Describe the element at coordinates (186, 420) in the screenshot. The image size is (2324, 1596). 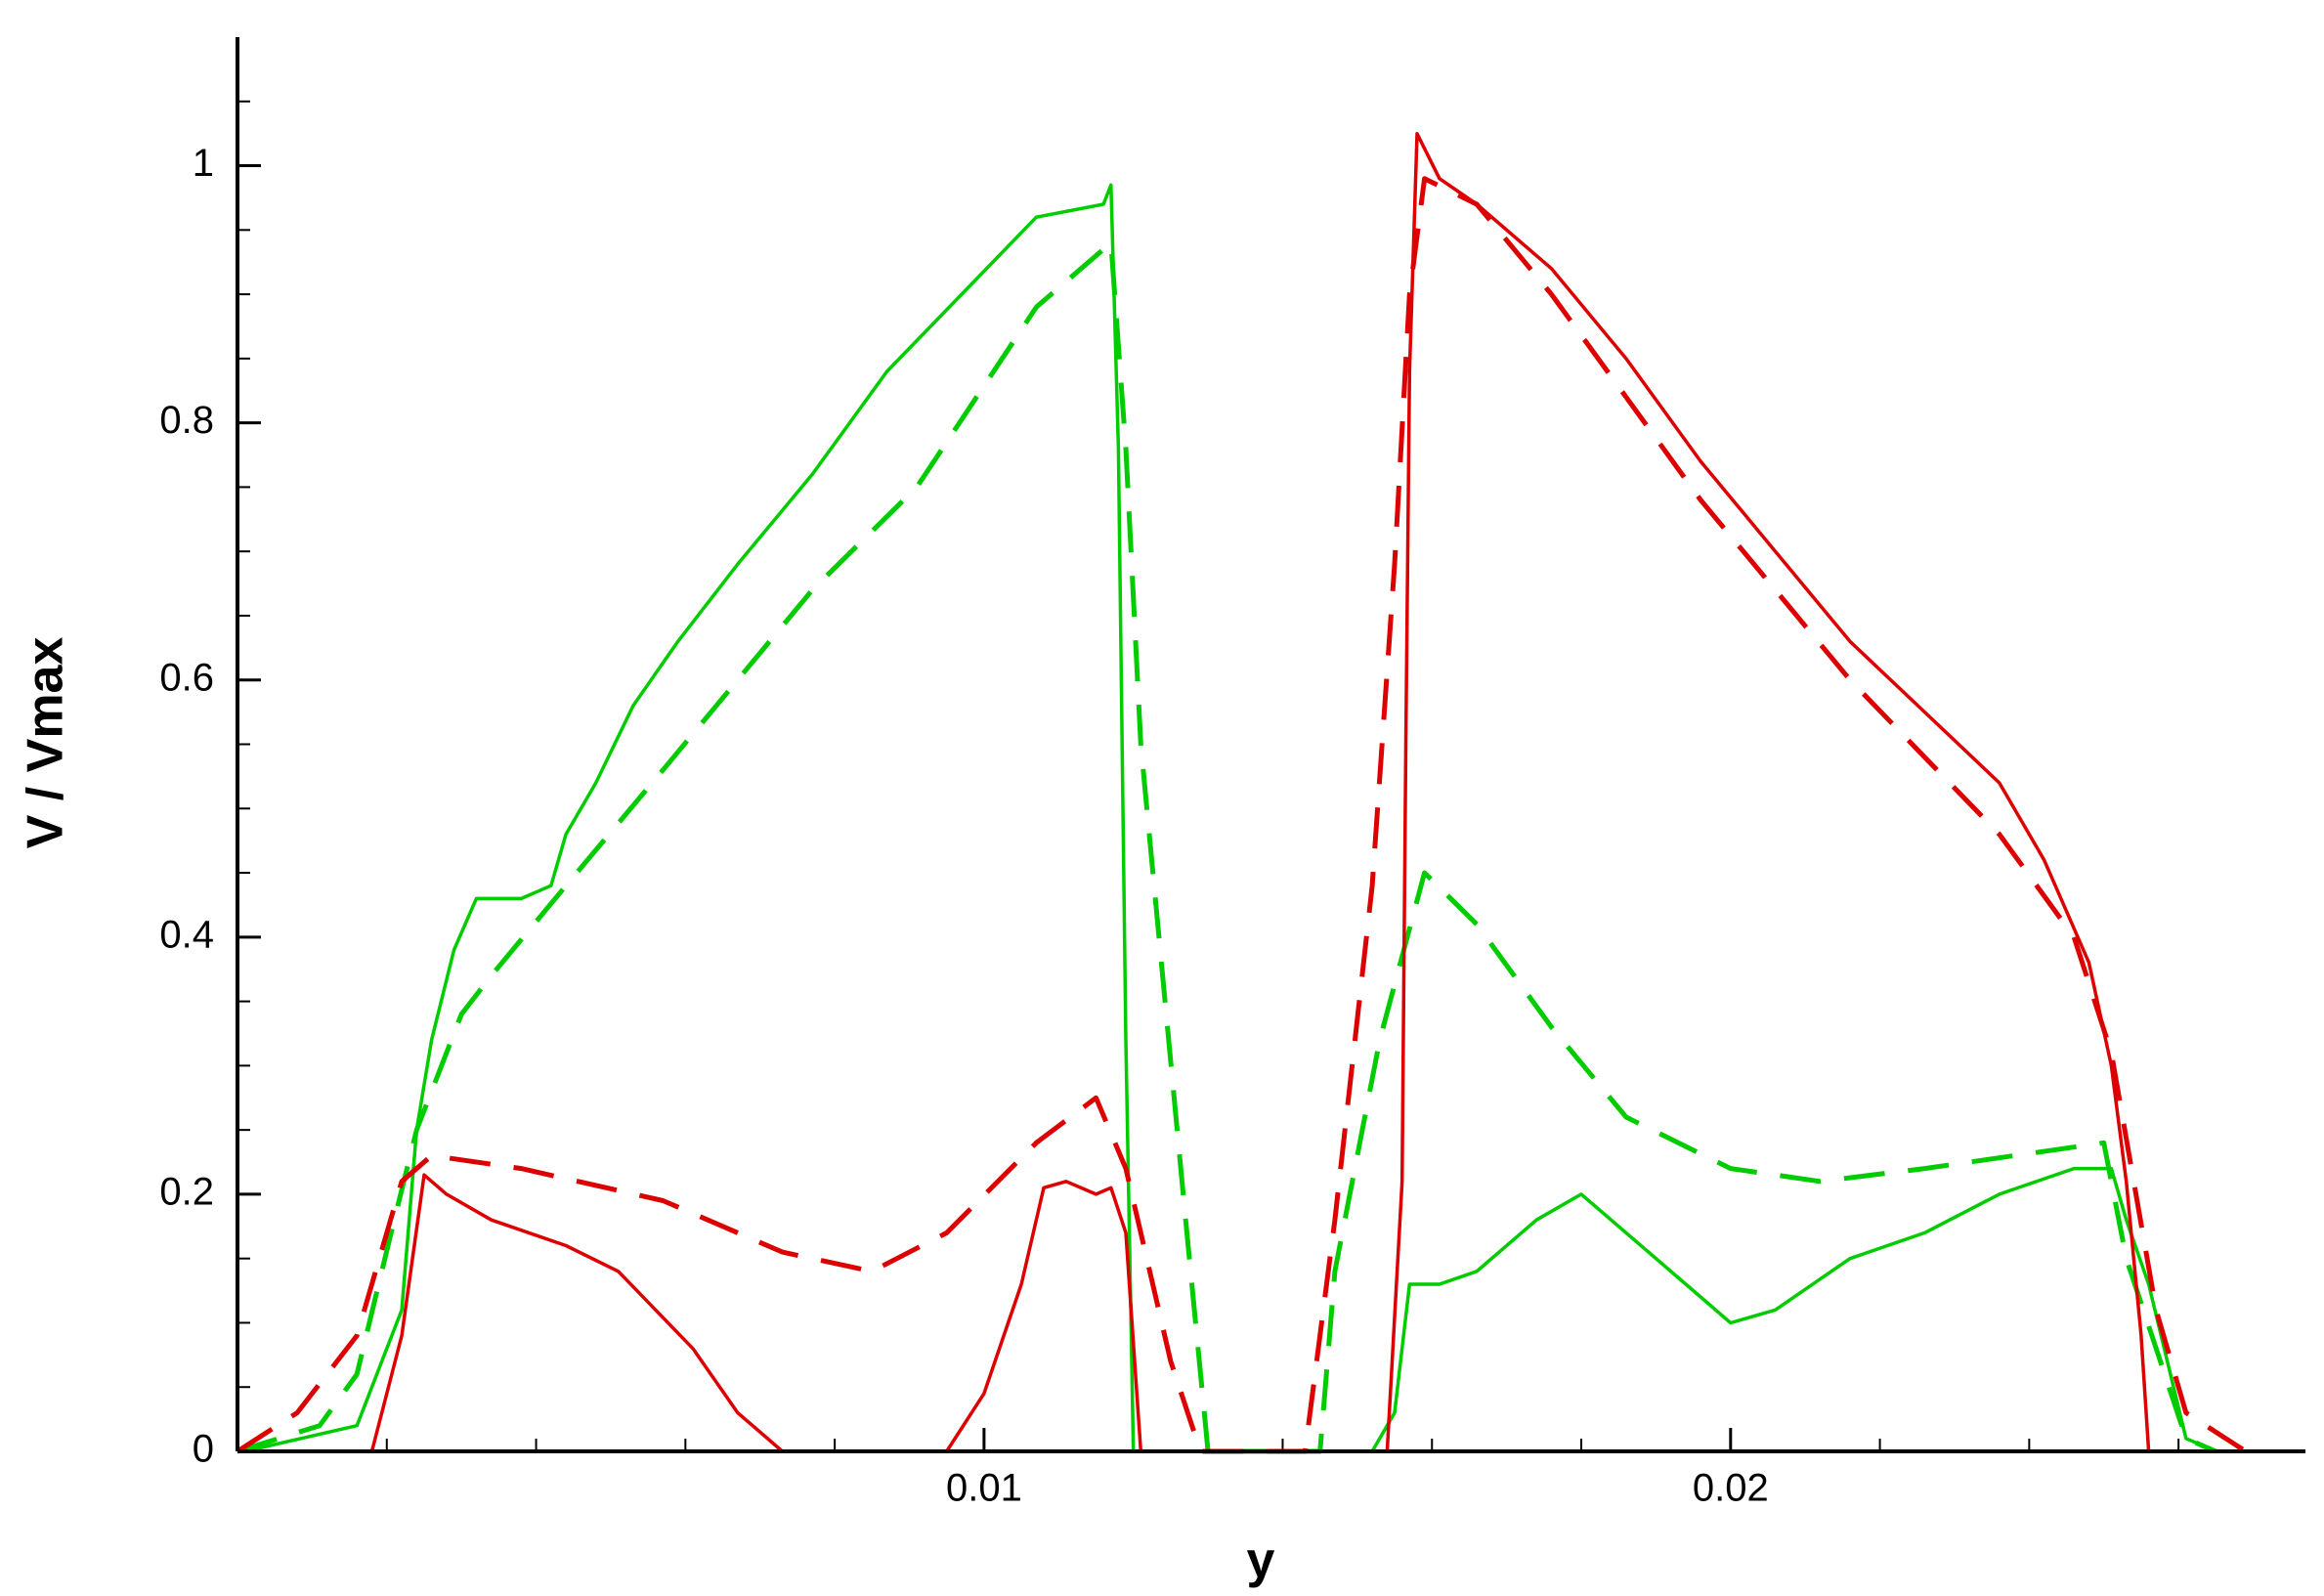
I see `y-tick-label: 0.8` at that location.